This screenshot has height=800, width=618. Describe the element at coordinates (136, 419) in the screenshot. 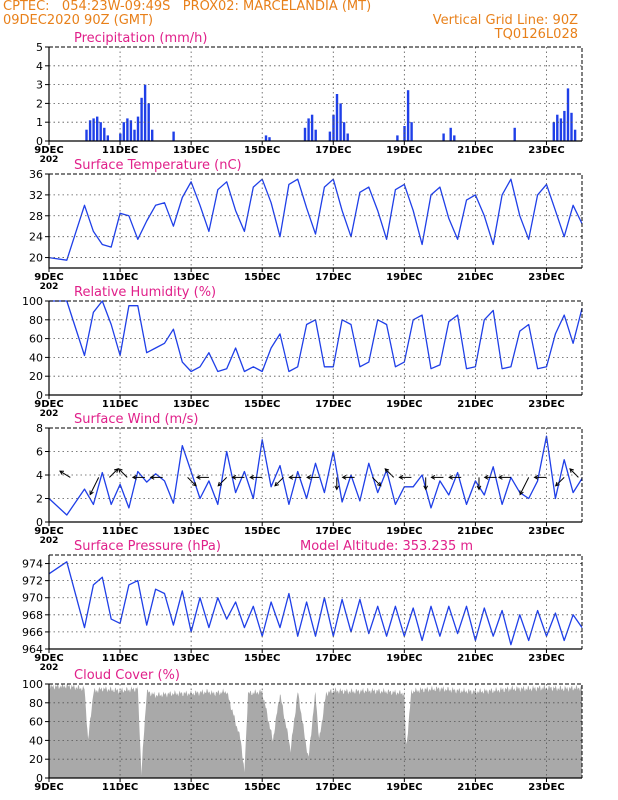

I see `panel-title: Surface Wind (m/s)` at that location.